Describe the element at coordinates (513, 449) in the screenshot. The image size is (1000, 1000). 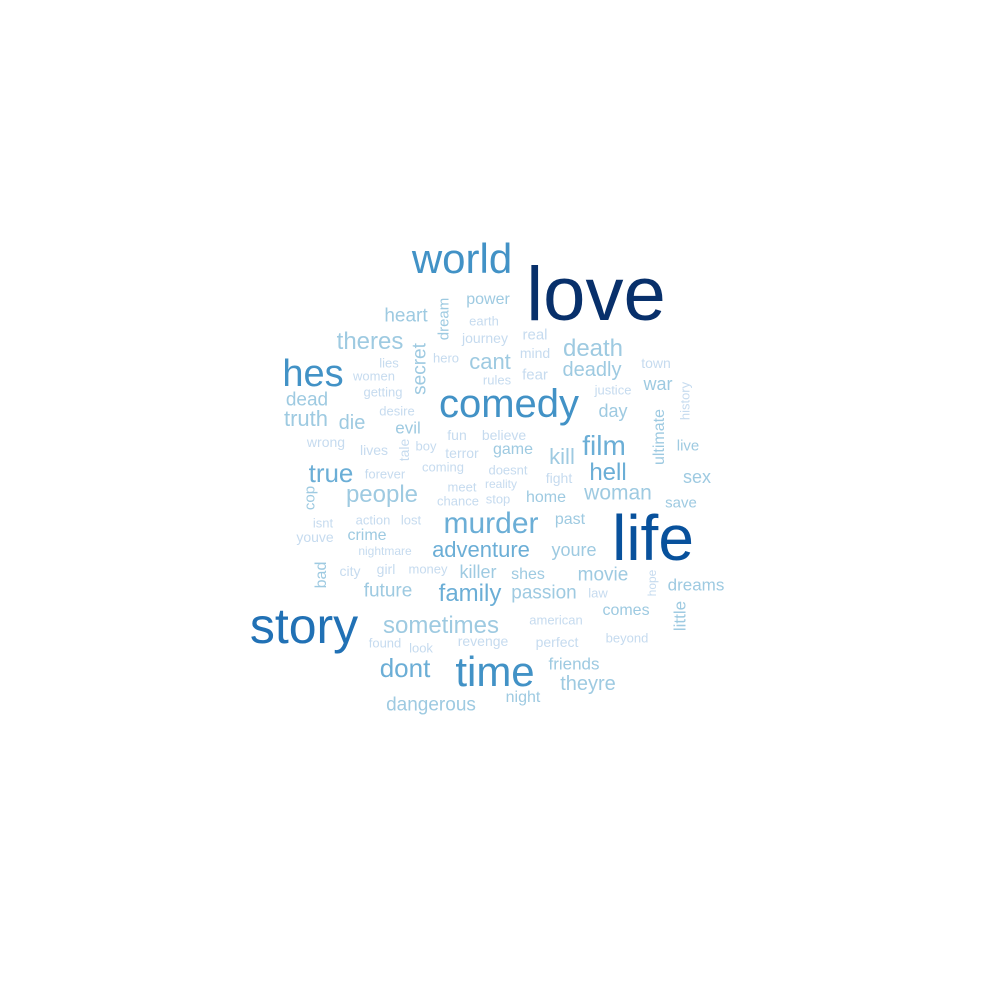
I see `word-game: game` at that location.